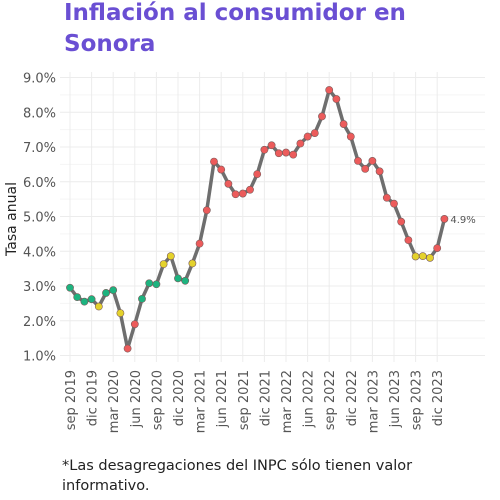 The height and width of the screenshot is (500, 500). Describe the element at coordinates (39, 183) in the screenshot. I see `y-tick-label: 6.0%` at that location.